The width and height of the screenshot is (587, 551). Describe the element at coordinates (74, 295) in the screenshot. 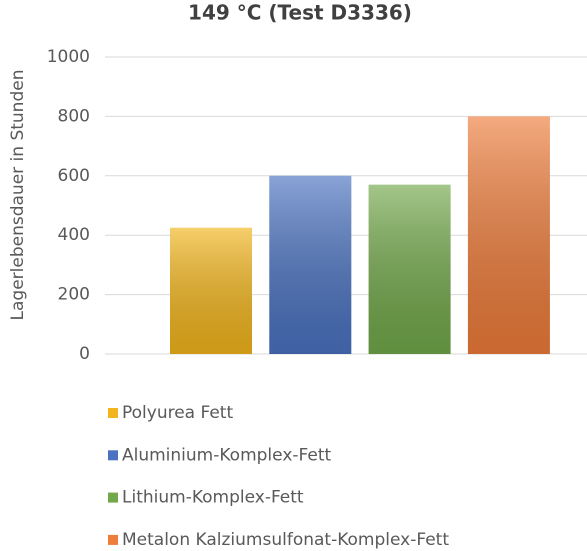

I see `y-tick-label: 200` at that location.